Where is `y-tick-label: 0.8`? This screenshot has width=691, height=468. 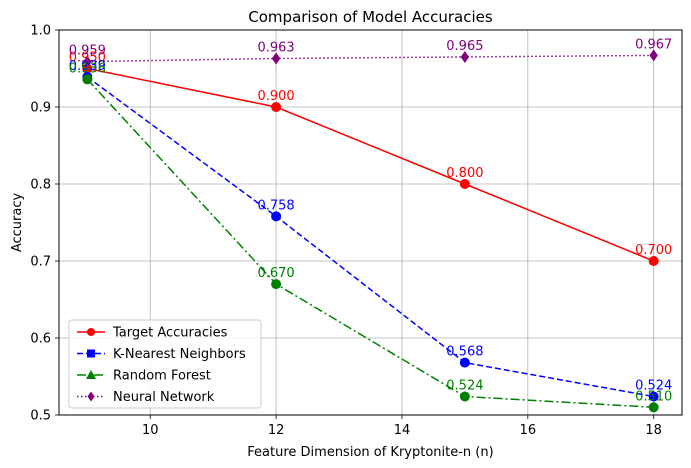
y-tick-label: 0.8 is located at coordinates (40, 185).